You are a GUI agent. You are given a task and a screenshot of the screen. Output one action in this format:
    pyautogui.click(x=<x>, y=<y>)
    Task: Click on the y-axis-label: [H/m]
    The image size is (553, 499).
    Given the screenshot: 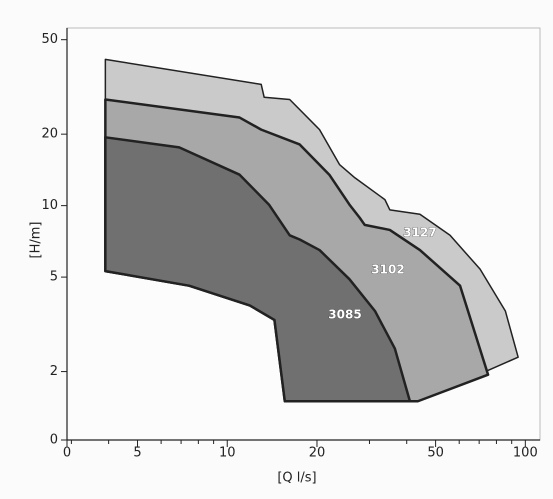 What is the action you would take?
    pyautogui.click(x=36, y=240)
    